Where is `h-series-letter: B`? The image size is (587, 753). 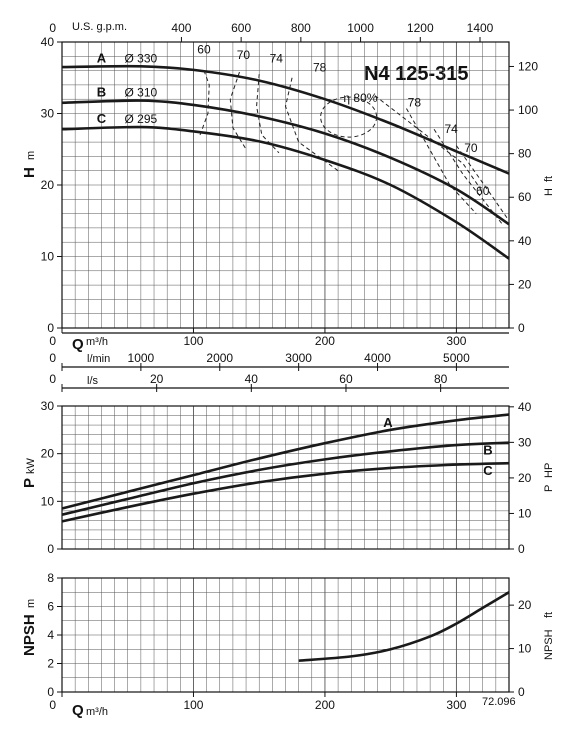 h-series-letter: B is located at coordinates (101, 92).